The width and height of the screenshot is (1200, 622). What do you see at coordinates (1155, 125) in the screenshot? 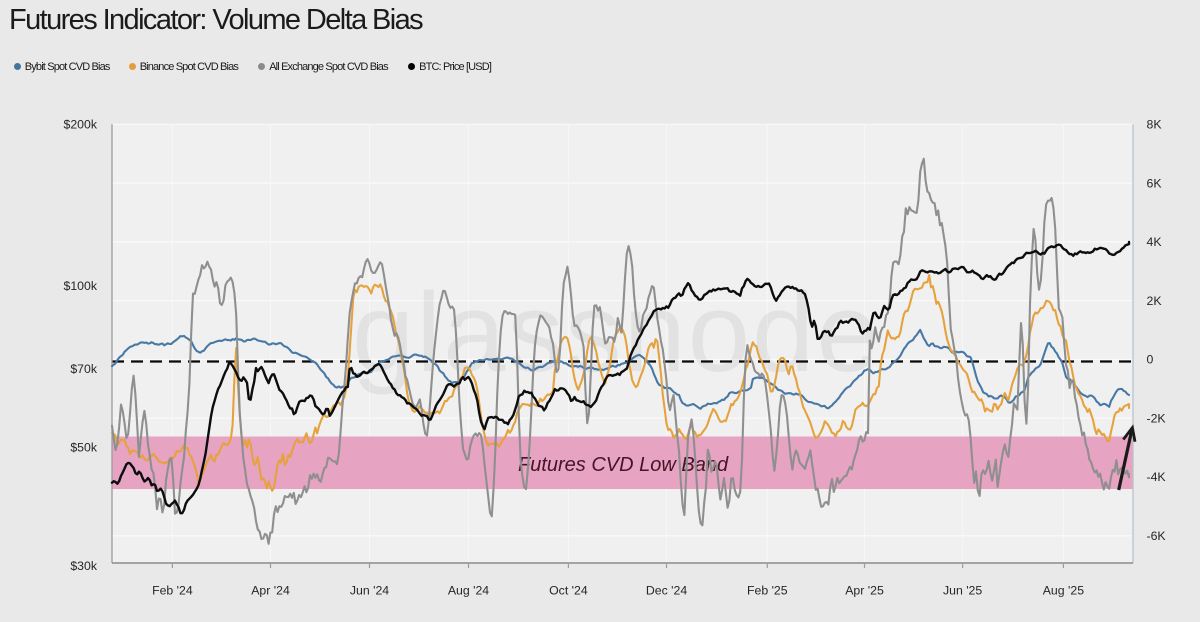
I see `svg-text: 8K` at bounding box center [1155, 125].